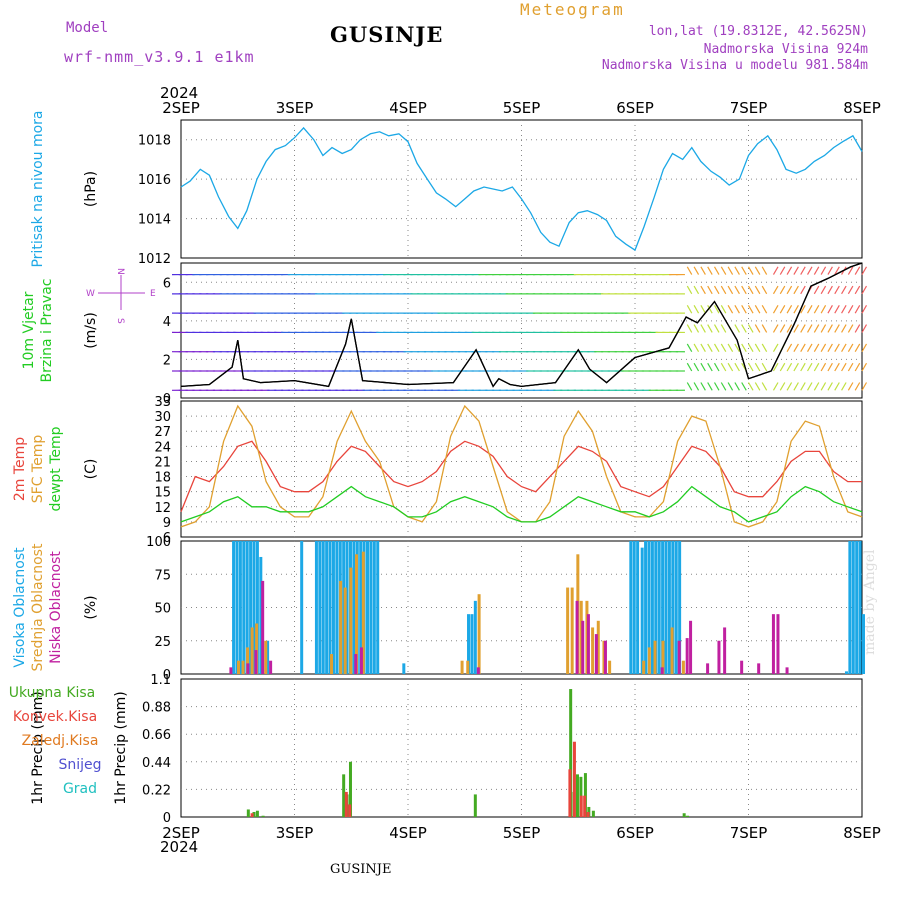 The image size is (900, 900). I want to click on compass-west: W, so click(90, 294).